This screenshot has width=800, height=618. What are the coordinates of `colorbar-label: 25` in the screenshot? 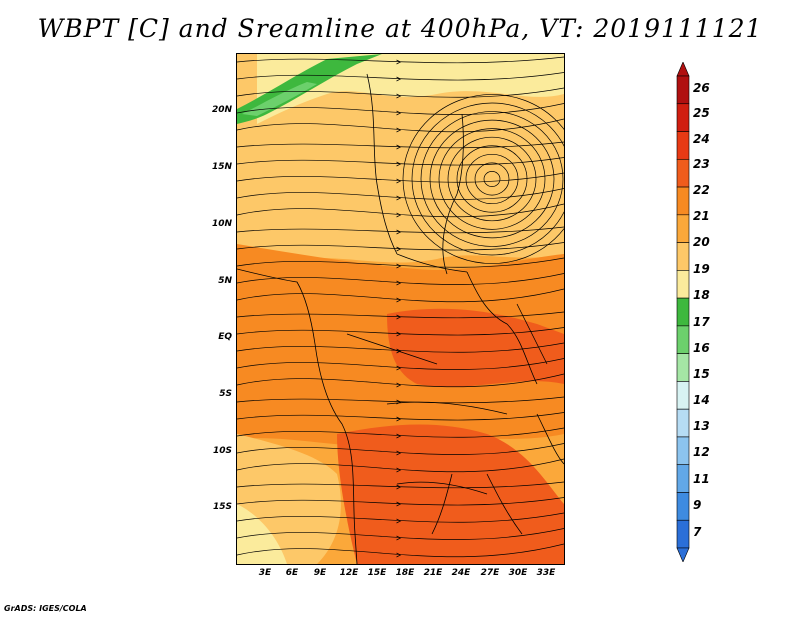 It's located at (701, 113).